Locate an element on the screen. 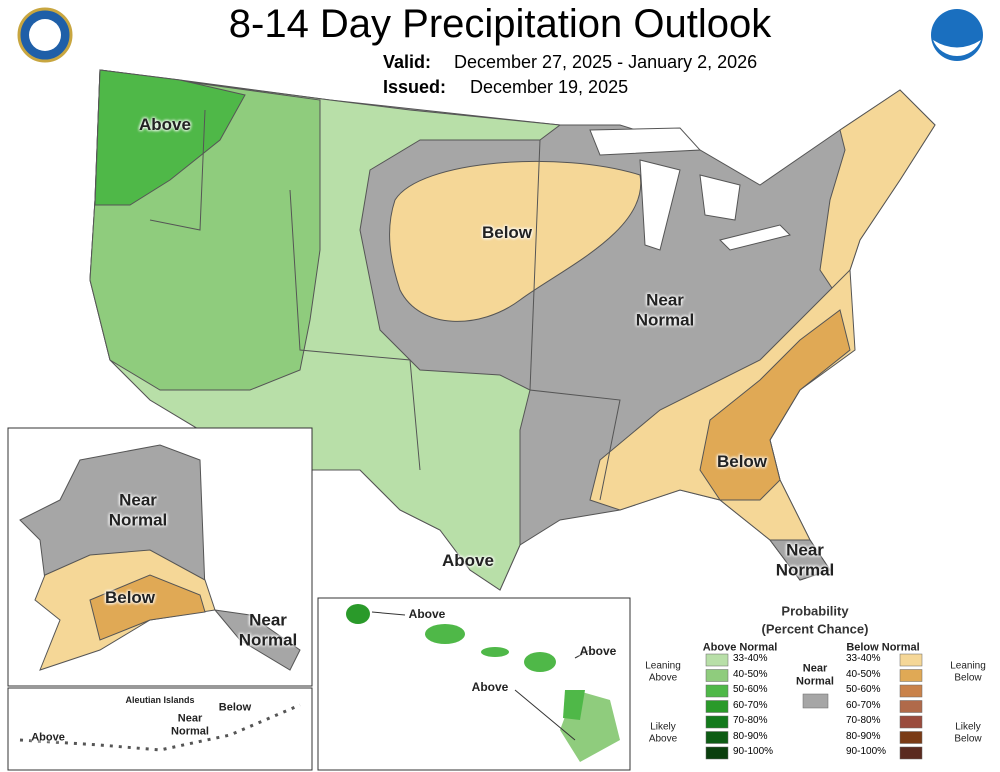  above-bin-label: 90-100% is located at coordinates (753, 751).